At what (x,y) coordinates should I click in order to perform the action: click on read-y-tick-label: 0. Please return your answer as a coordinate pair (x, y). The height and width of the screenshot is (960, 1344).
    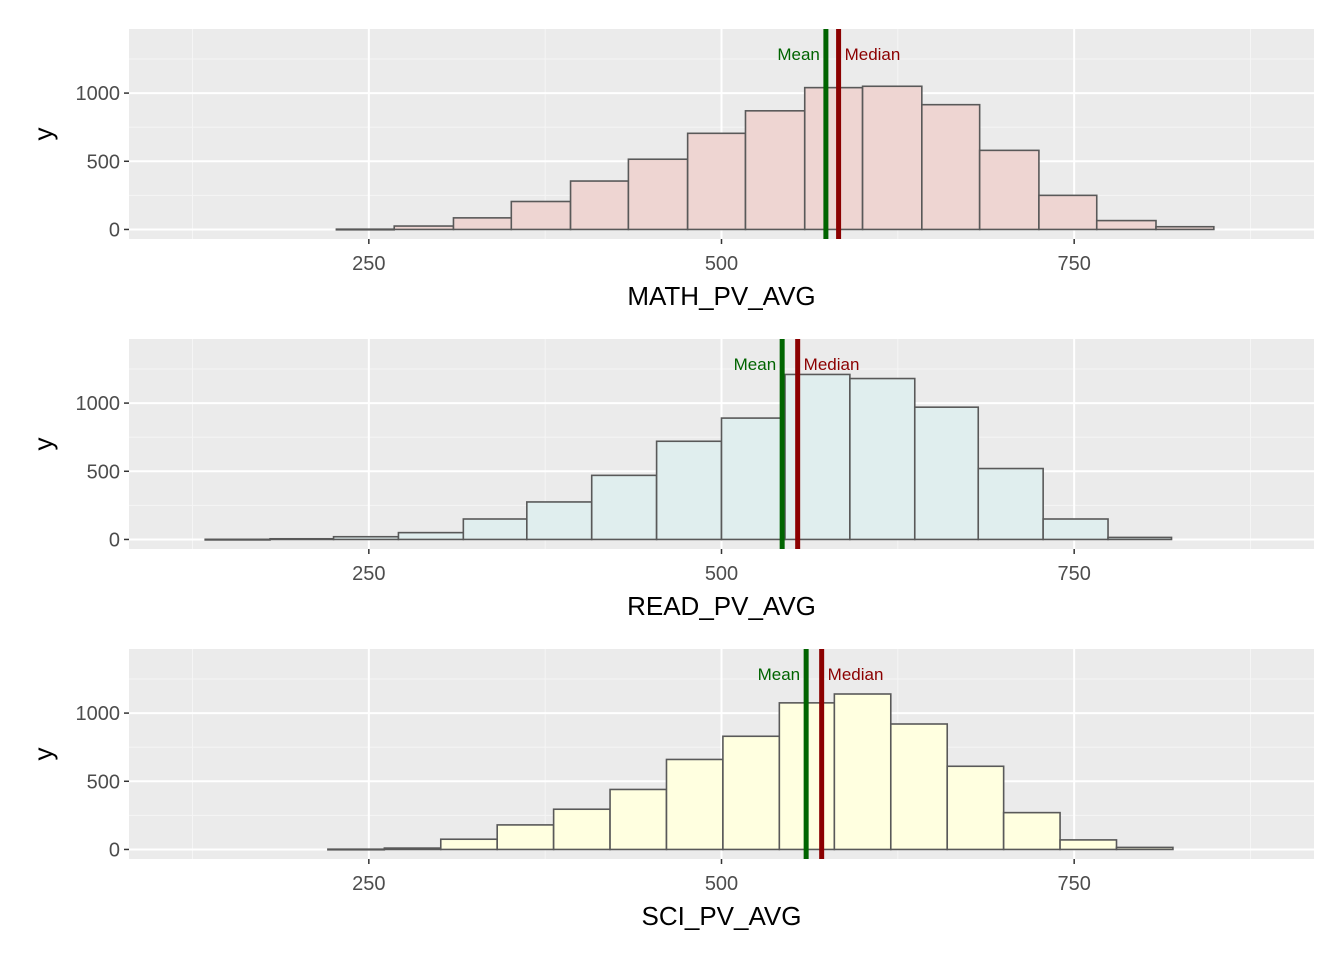
    Looking at the image, I should click on (114, 540).